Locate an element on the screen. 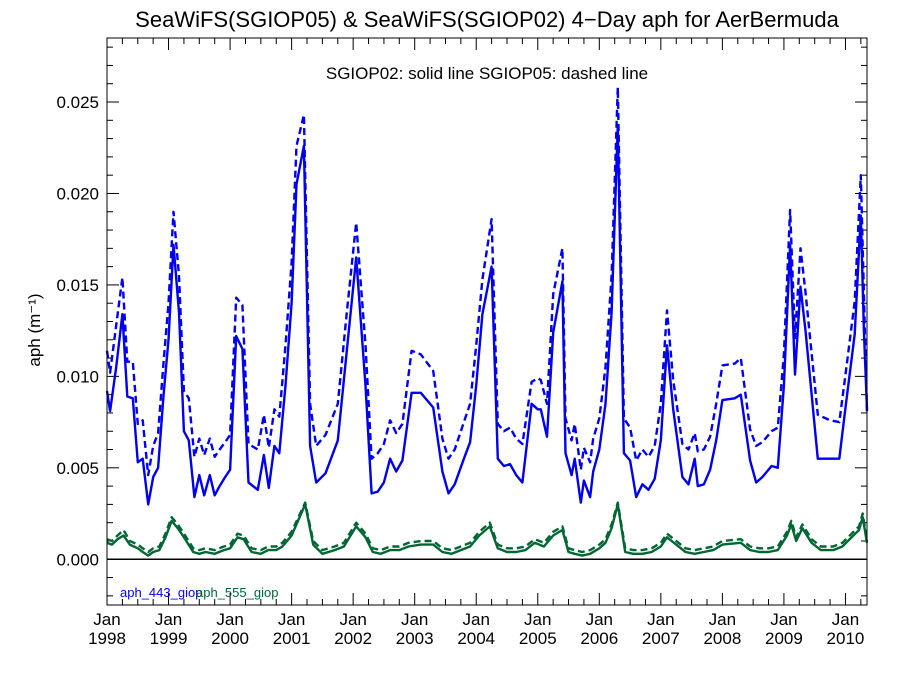  y-tick-label: 0.010 is located at coordinates (77, 376).